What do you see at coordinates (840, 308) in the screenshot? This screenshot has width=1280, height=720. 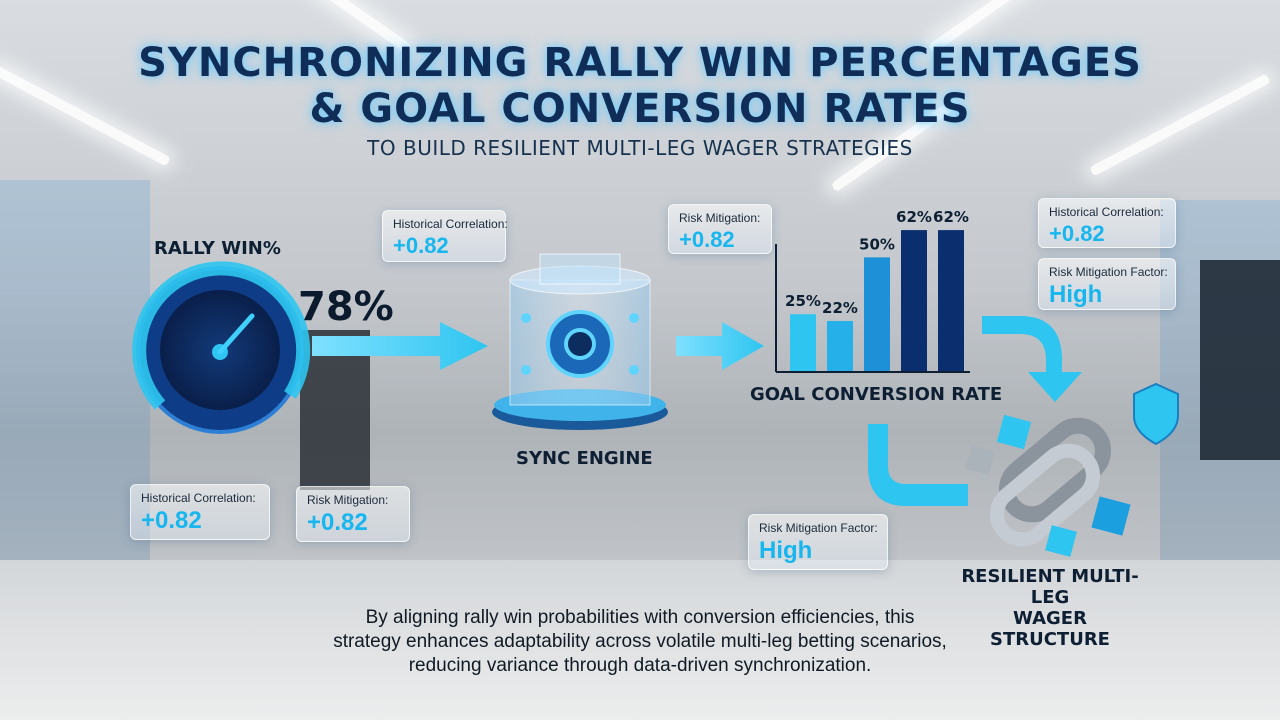 I see `conversion-bar-label: 22%` at bounding box center [840, 308].